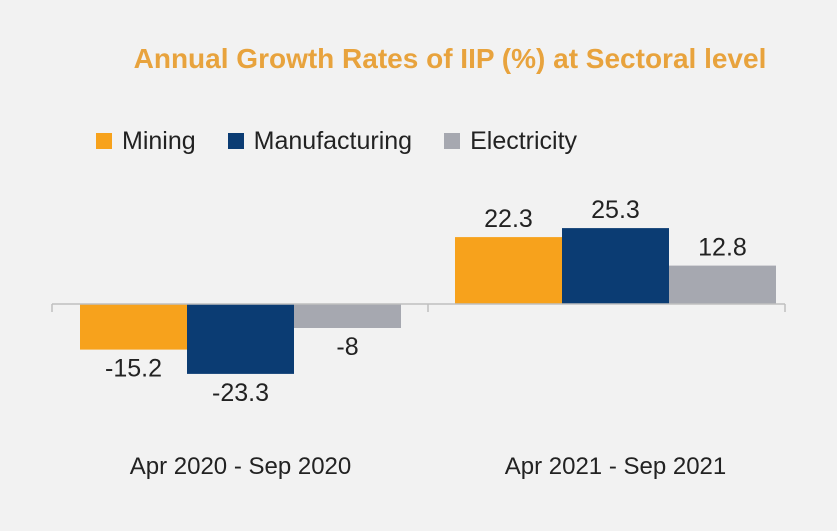 The image size is (837, 531). What do you see at coordinates (133, 369) in the screenshot?
I see `data-label-mining-apr-2020-sep-2020: -15.2` at bounding box center [133, 369].